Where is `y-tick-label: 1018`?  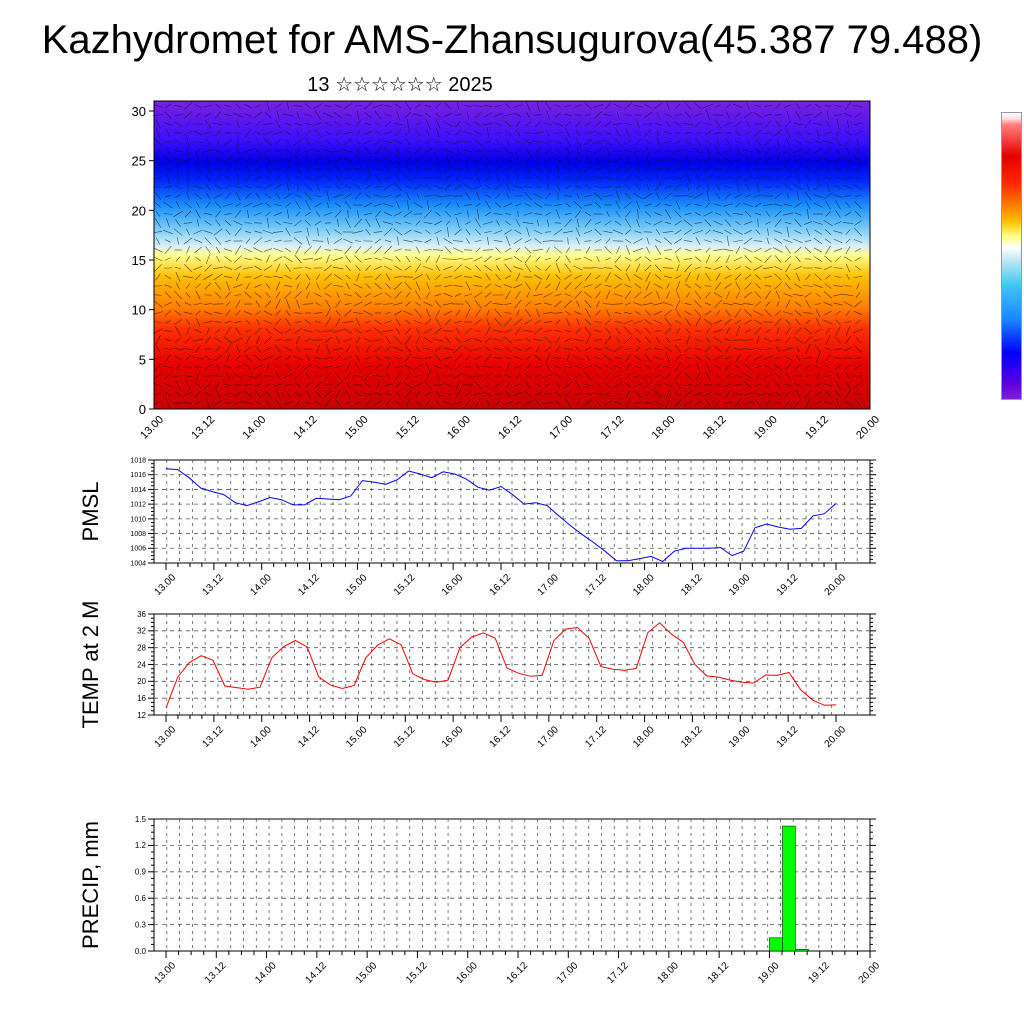 y-tick-label: 1018 is located at coordinates (138, 460).